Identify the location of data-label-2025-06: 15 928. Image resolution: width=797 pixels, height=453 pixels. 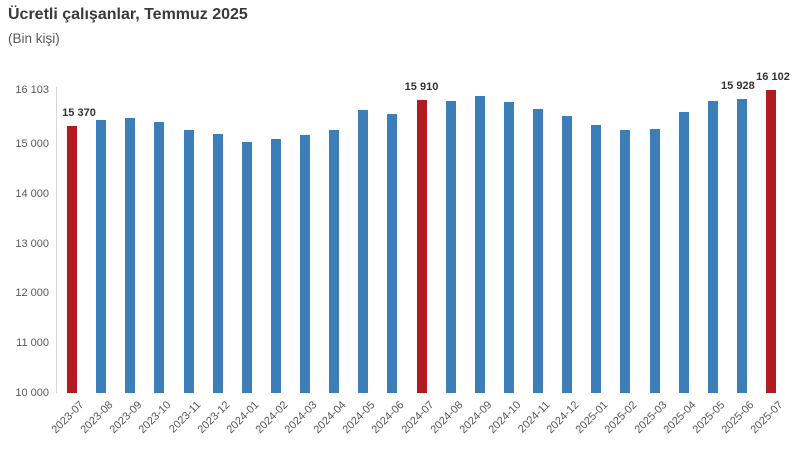
(738, 85).